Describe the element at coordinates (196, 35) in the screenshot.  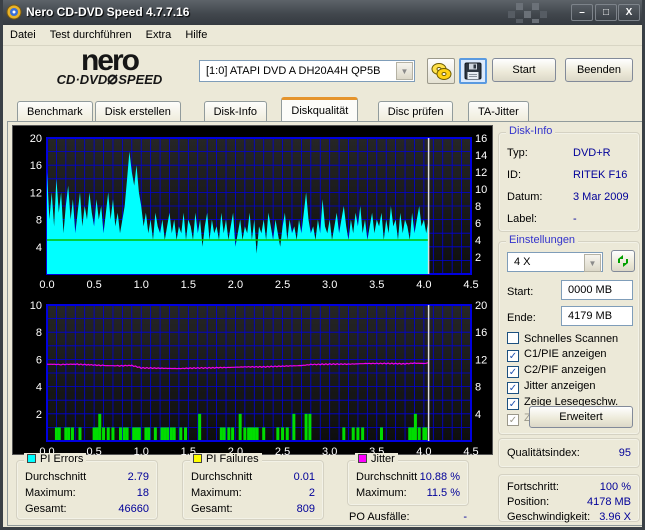
I see `menu-item-3: Hilfe` at that location.